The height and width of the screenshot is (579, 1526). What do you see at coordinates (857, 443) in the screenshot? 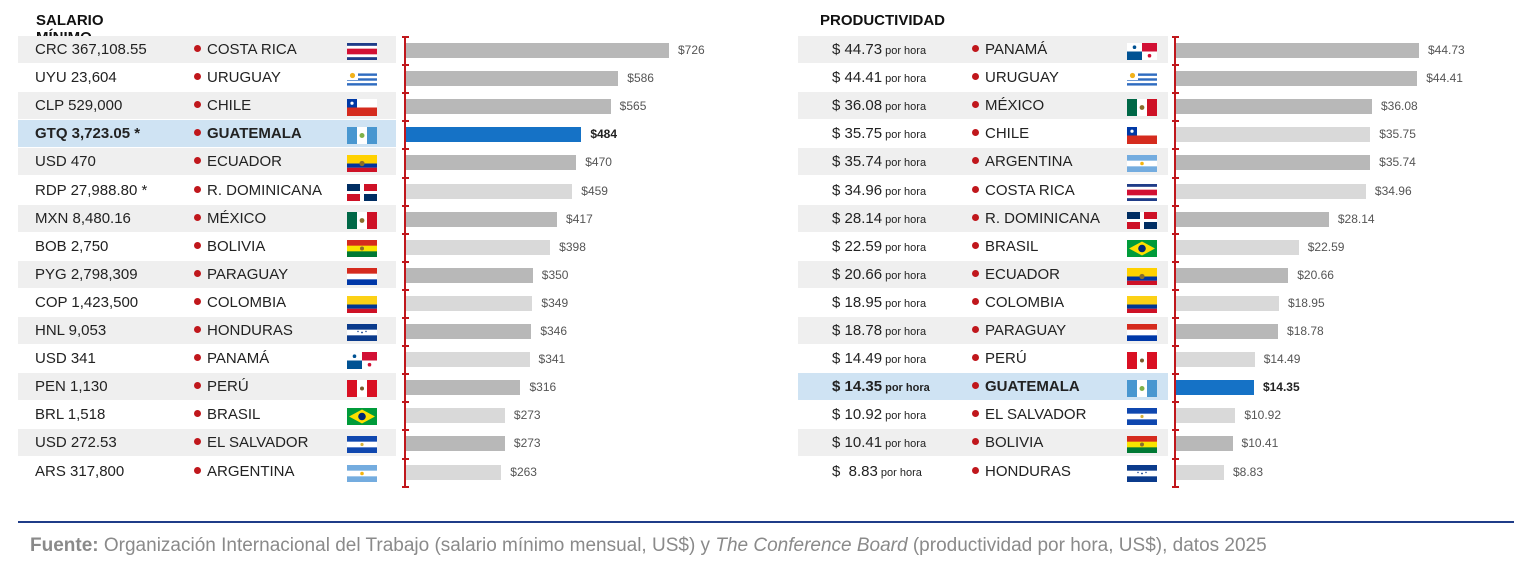
I see `value-text: $ 10.41` at bounding box center [857, 443].